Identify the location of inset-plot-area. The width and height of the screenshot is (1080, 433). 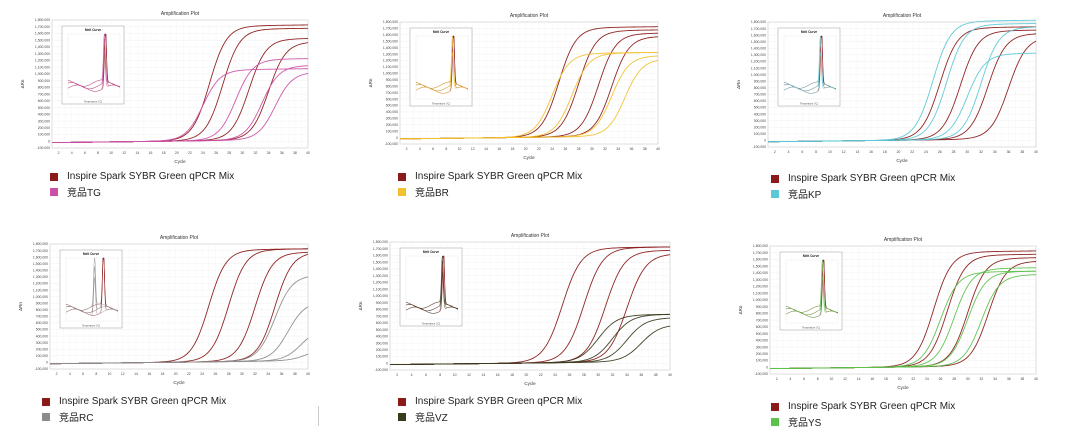
(442, 67).